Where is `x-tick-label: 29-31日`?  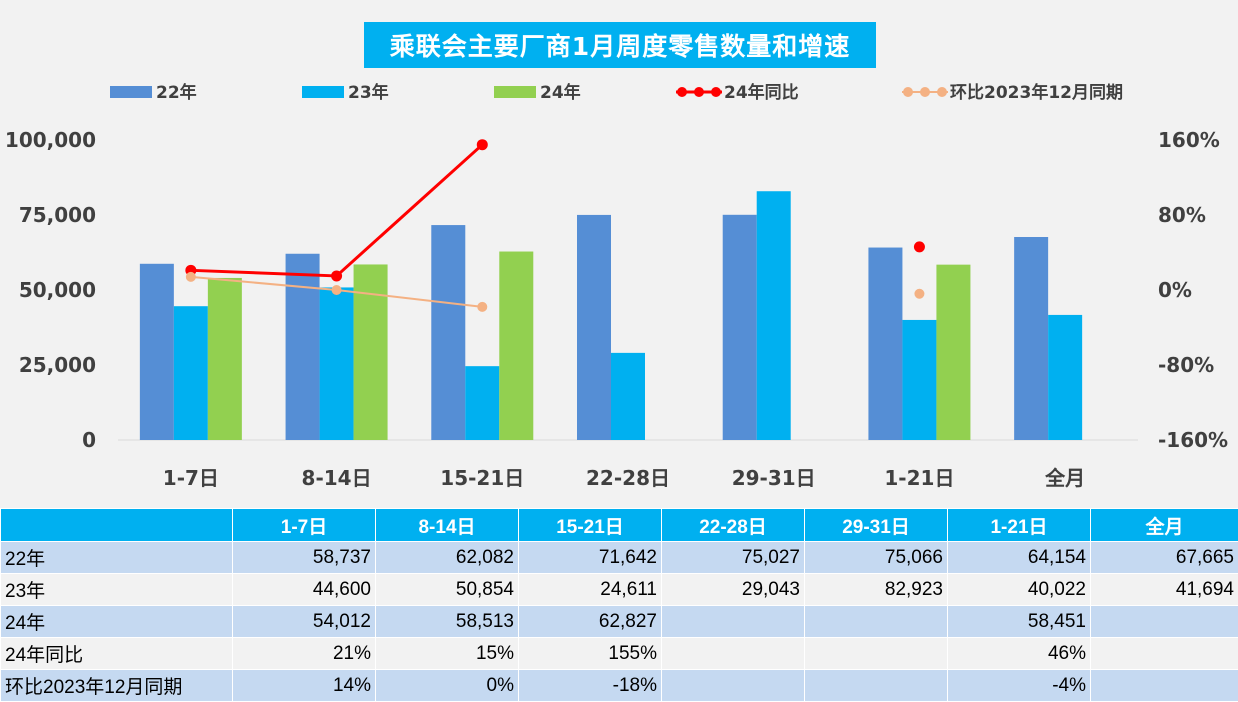 x-tick-label: 29-31日 is located at coordinates (774, 478).